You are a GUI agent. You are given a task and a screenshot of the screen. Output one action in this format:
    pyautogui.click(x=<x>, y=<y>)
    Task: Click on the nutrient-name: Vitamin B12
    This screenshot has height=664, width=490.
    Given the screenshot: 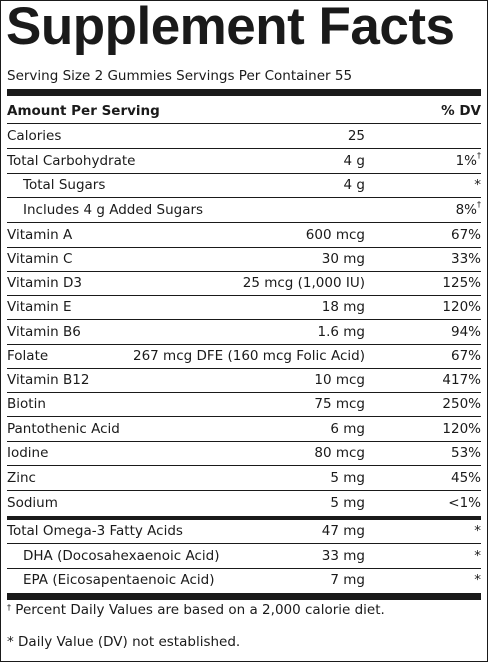 What is the action you would take?
    pyautogui.click(x=48, y=380)
    